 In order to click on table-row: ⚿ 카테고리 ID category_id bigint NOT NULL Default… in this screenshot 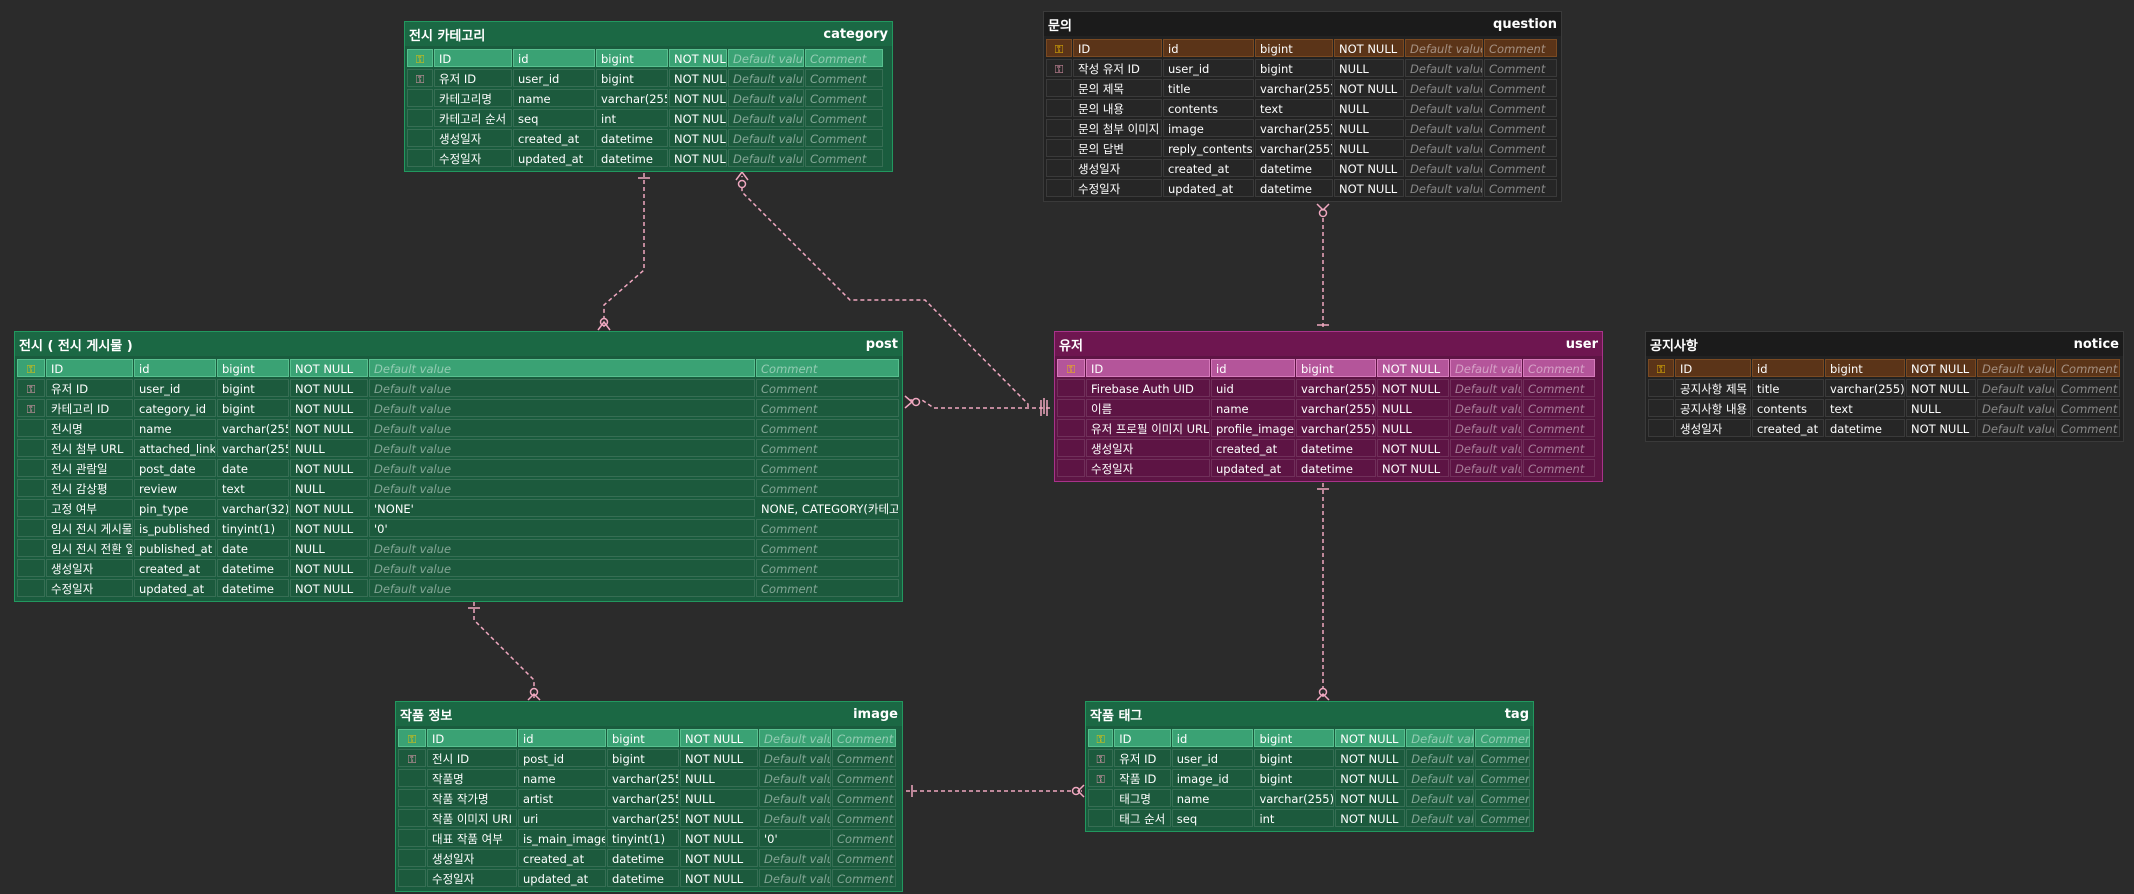, I will do `click(458, 408)`.